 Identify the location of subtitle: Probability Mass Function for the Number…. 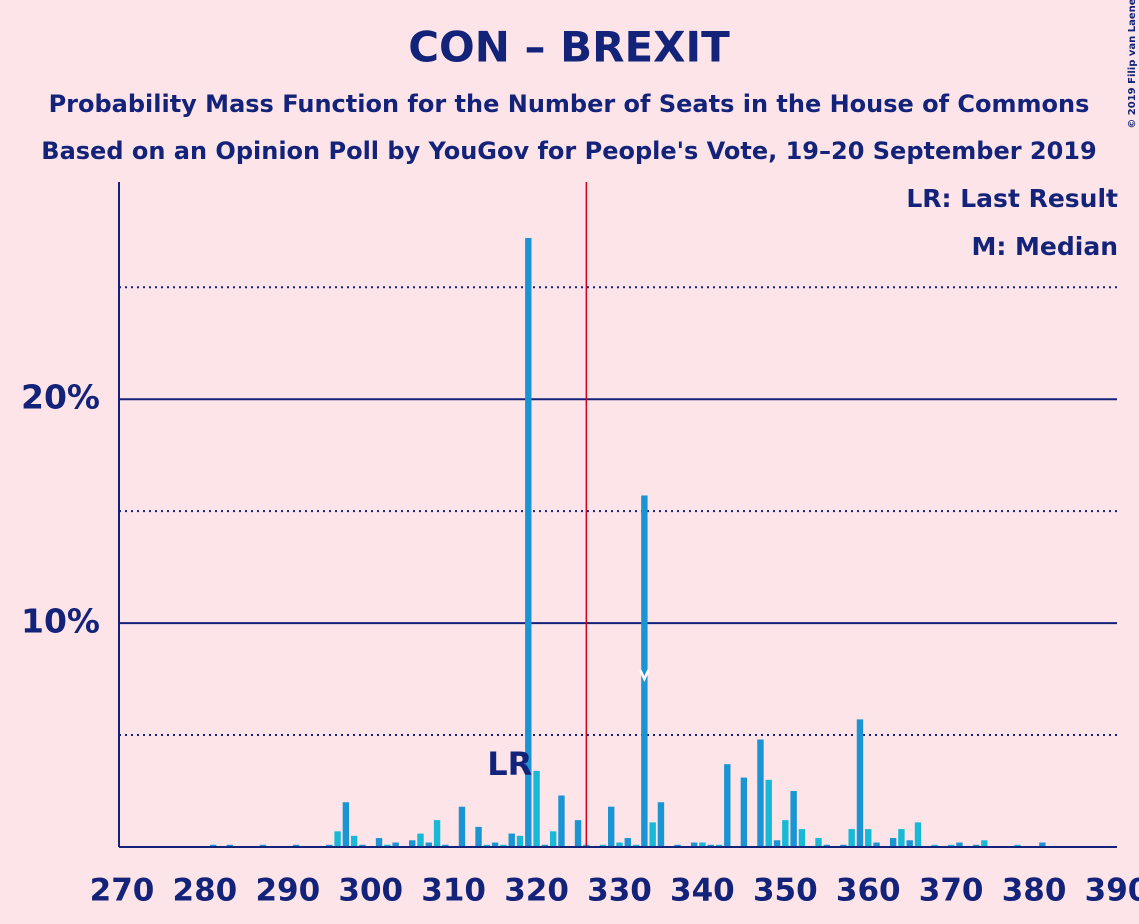
(569, 104).